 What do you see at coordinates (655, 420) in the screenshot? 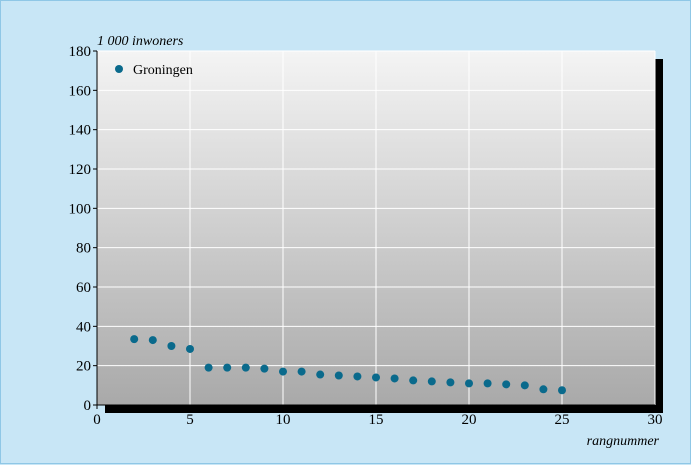
I see `x-tick-label: 30` at bounding box center [655, 420].